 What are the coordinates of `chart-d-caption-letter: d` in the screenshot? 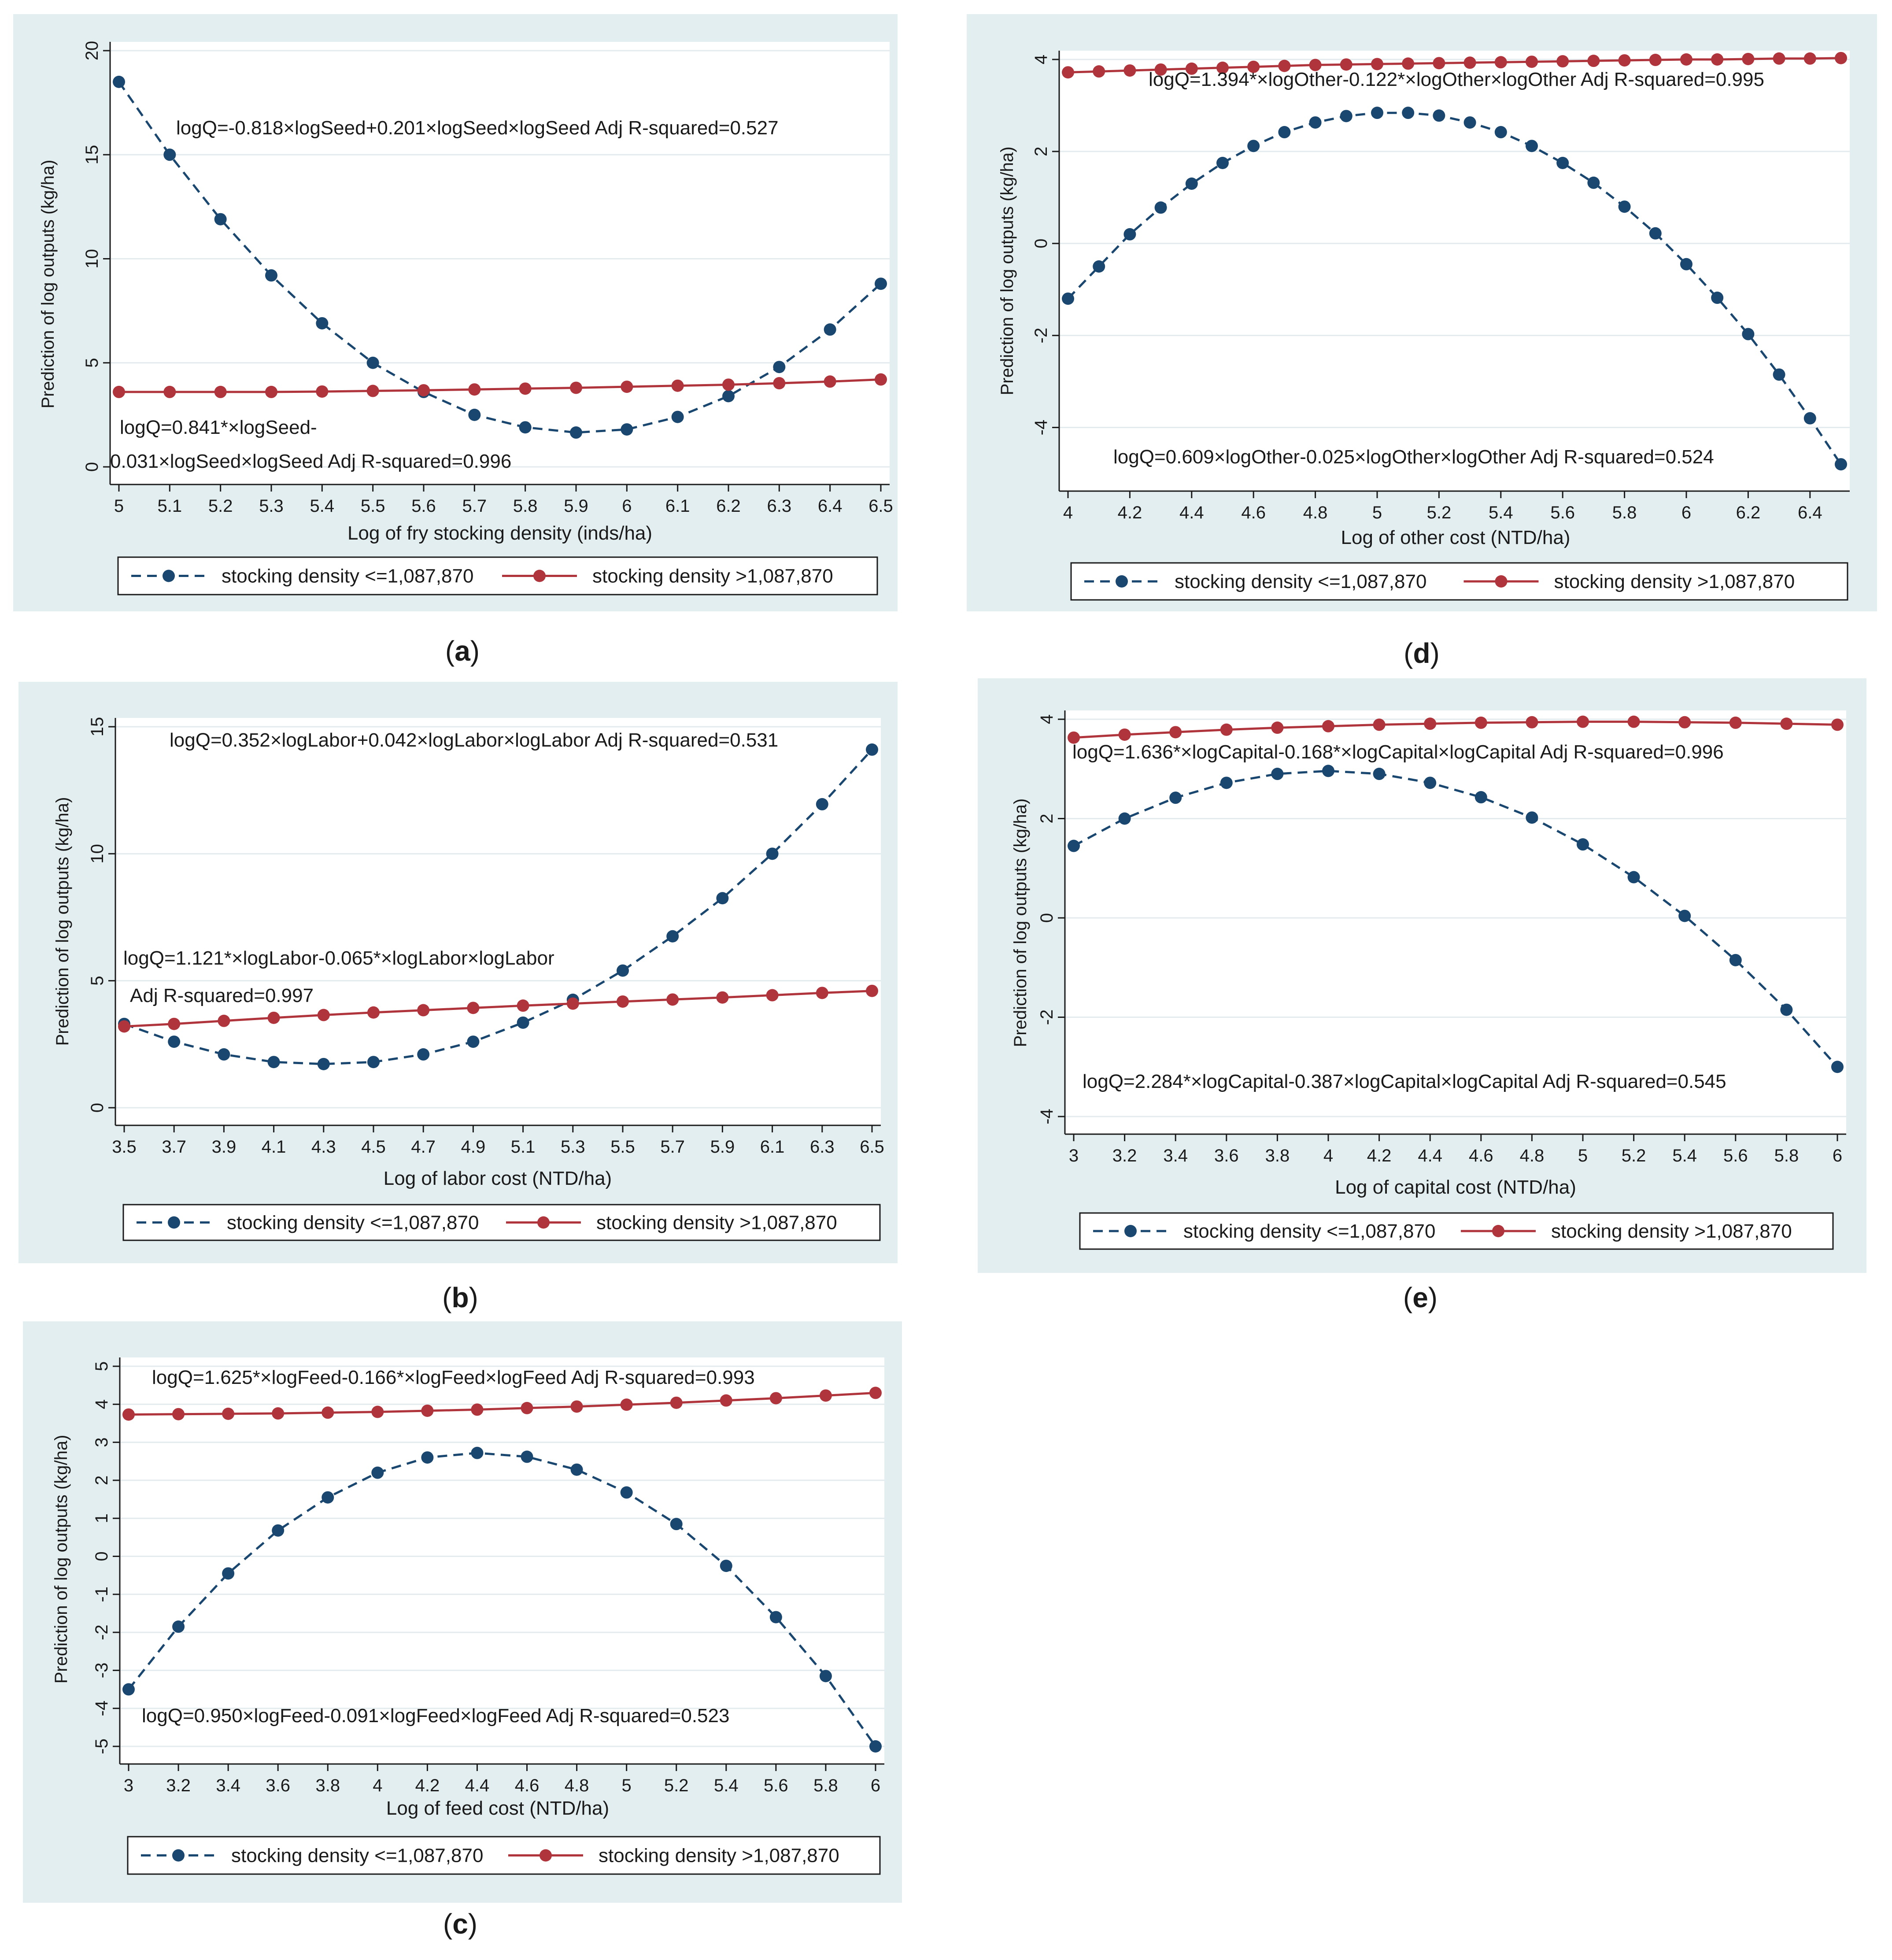 It's located at (1421, 653).